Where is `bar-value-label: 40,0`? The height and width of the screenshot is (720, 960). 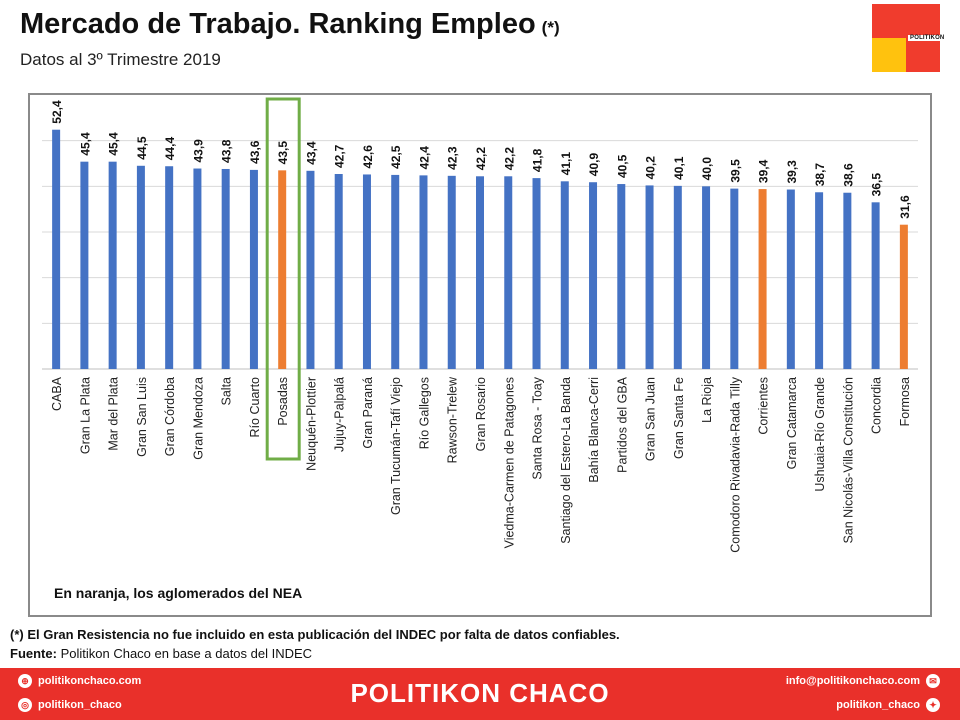
bar-value-label: 40,0 is located at coordinates (707, 169).